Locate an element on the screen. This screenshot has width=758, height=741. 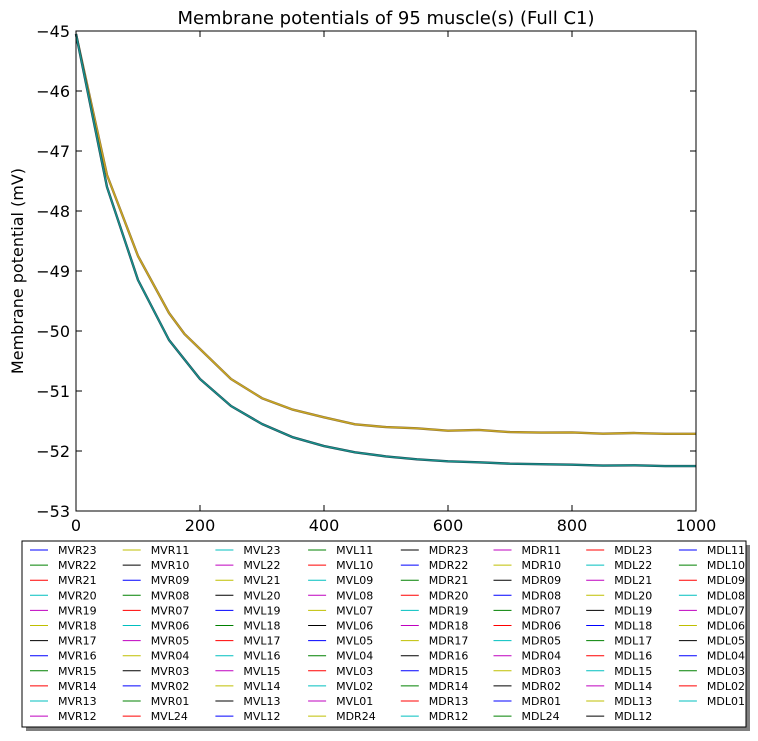
legend-label: MVL03 is located at coordinates (354, 671).